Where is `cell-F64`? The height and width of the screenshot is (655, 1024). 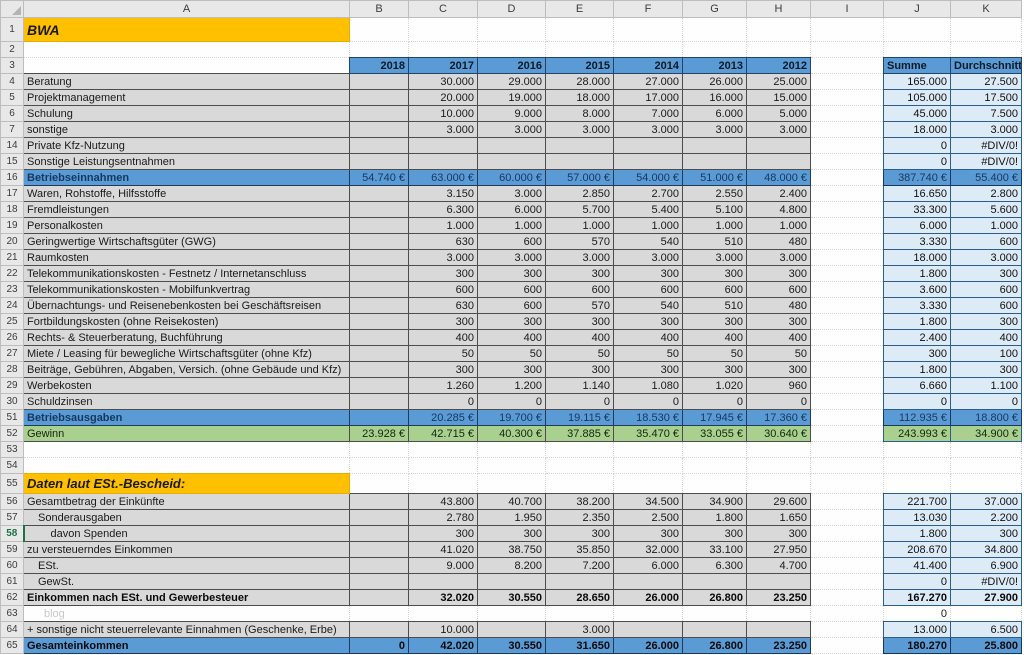
cell-F64 is located at coordinates (648, 629).